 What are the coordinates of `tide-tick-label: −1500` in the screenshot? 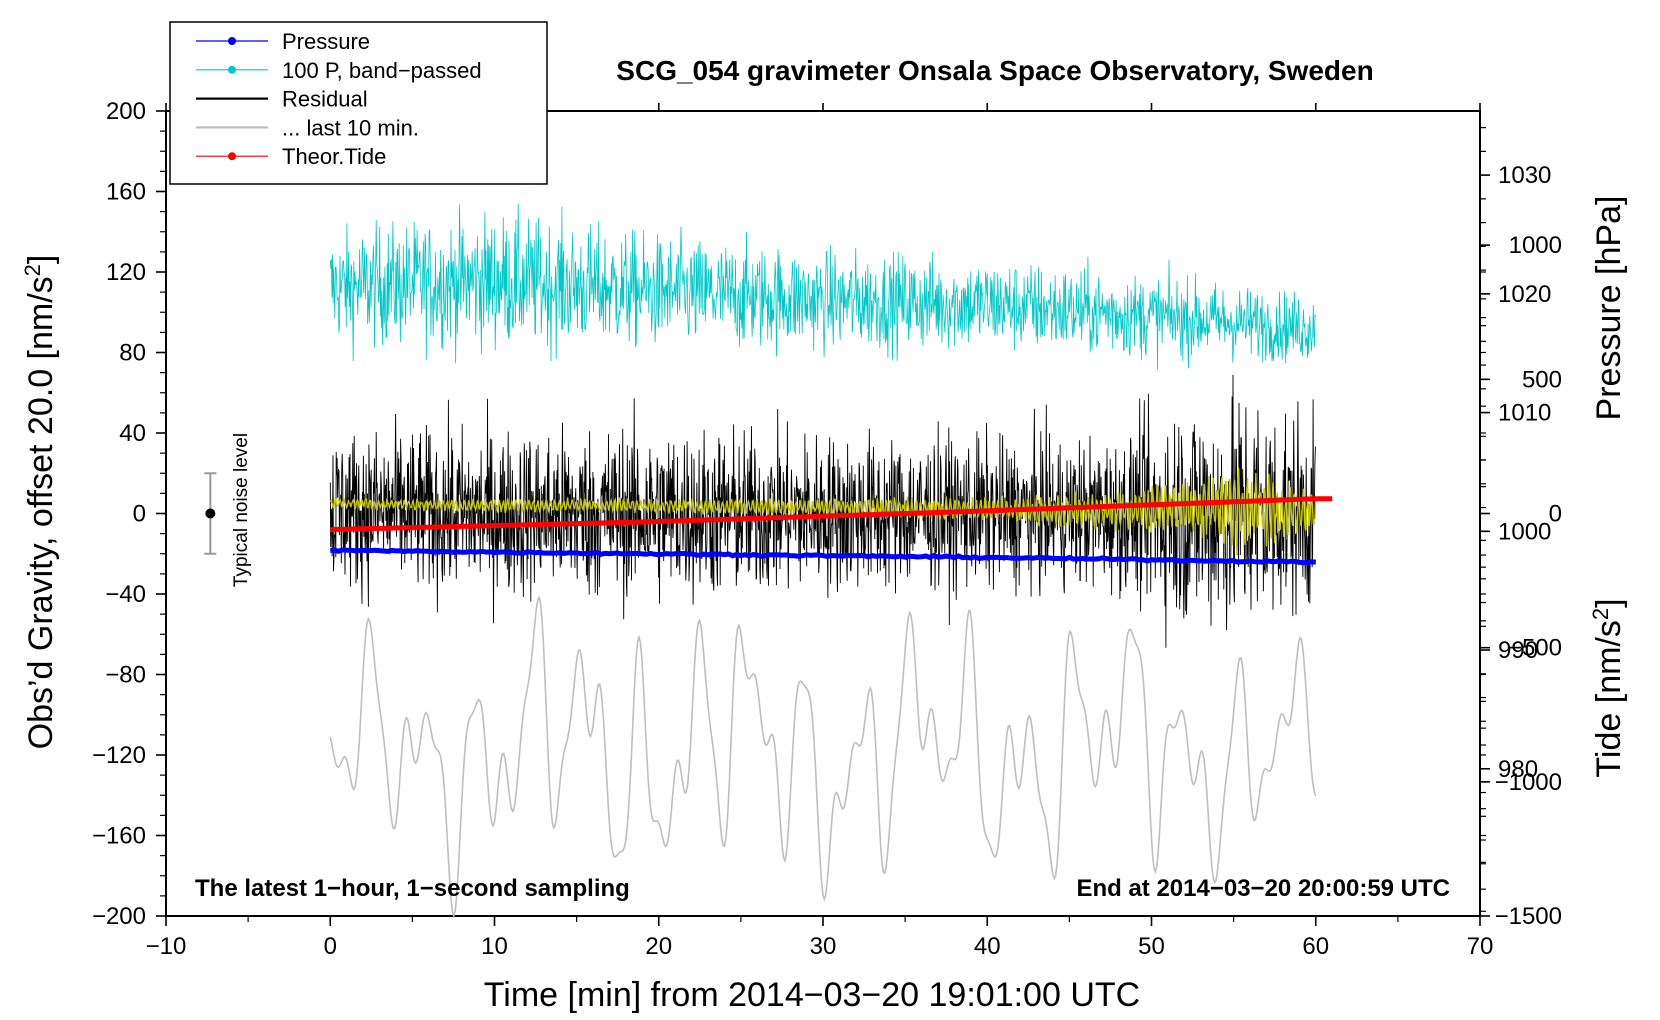 It's located at (1528, 916).